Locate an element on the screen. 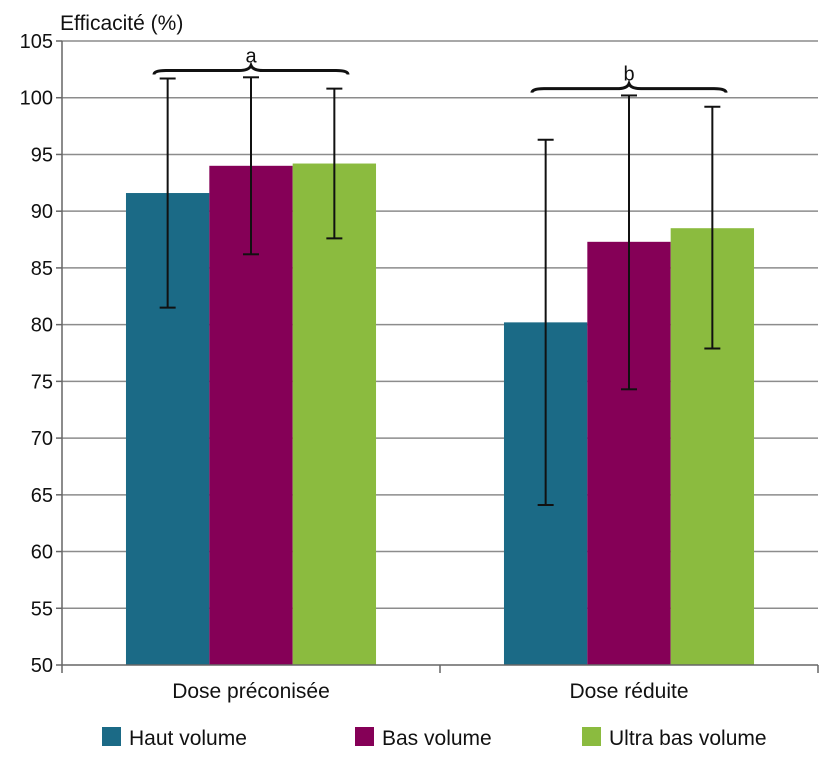 This screenshot has width=825, height=761. y-tick-label: 50 is located at coordinates (42, 666).